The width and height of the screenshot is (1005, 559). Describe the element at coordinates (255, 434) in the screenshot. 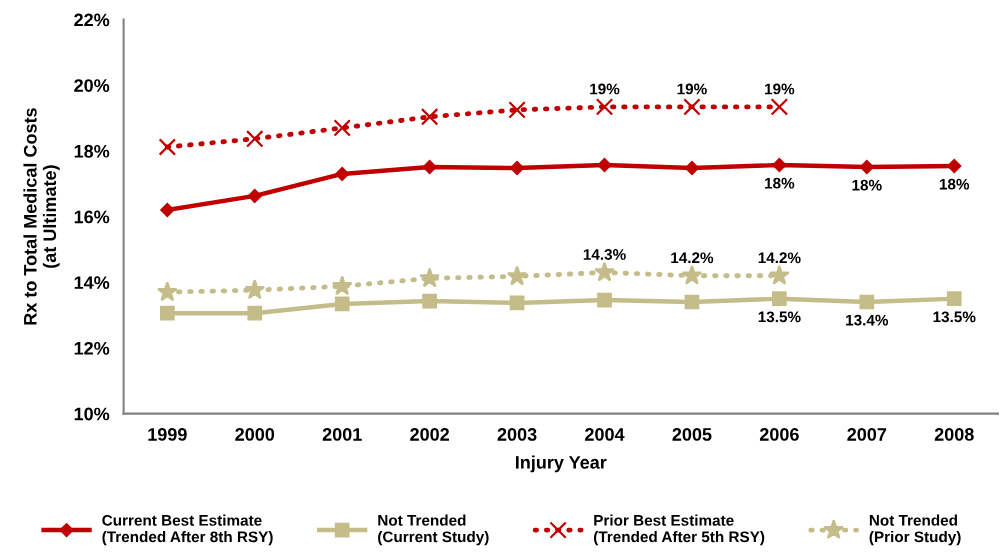

I see `x-tick-label: 2000` at that location.